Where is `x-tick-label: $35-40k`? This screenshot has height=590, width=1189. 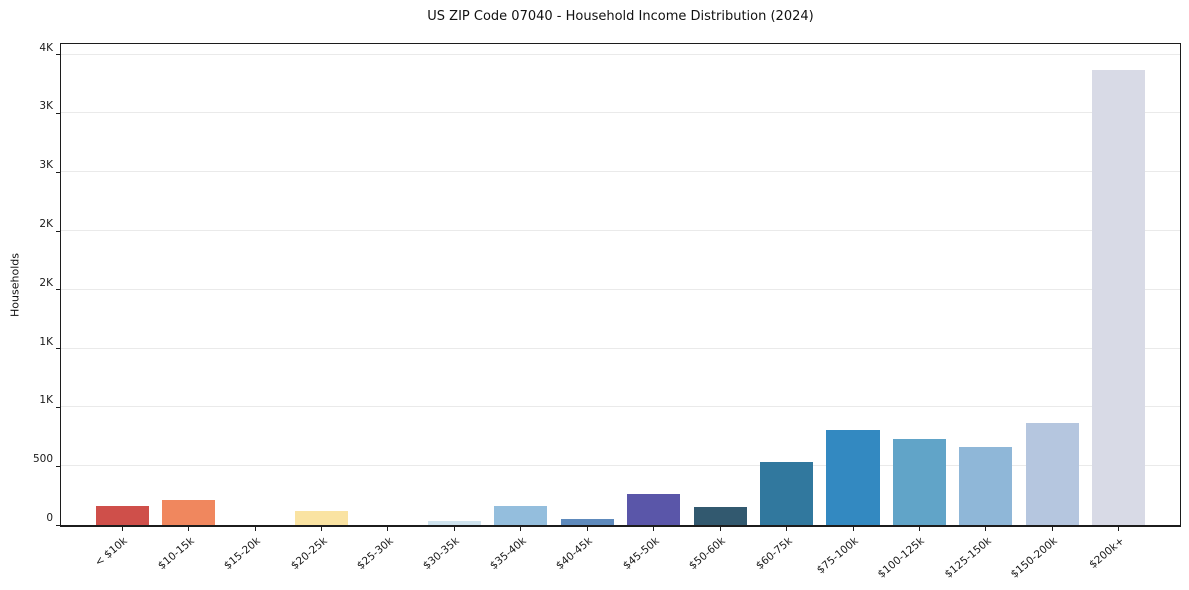 x-tick-label: $35-40k is located at coordinates (508, 554).